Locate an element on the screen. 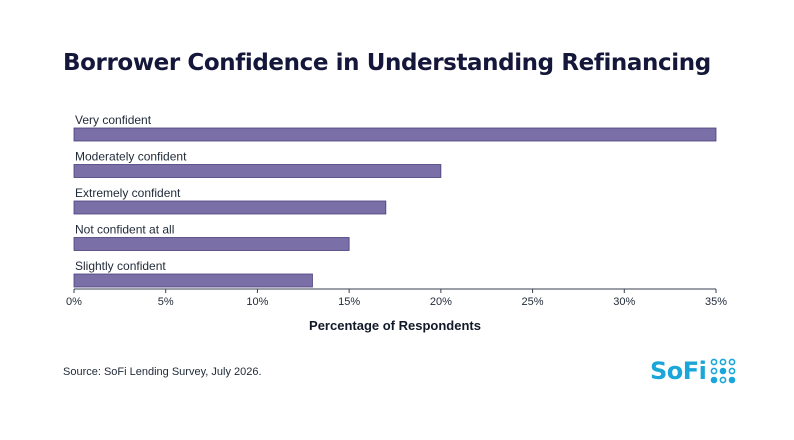  bar-moderately-confident is located at coordinates (257, 171).